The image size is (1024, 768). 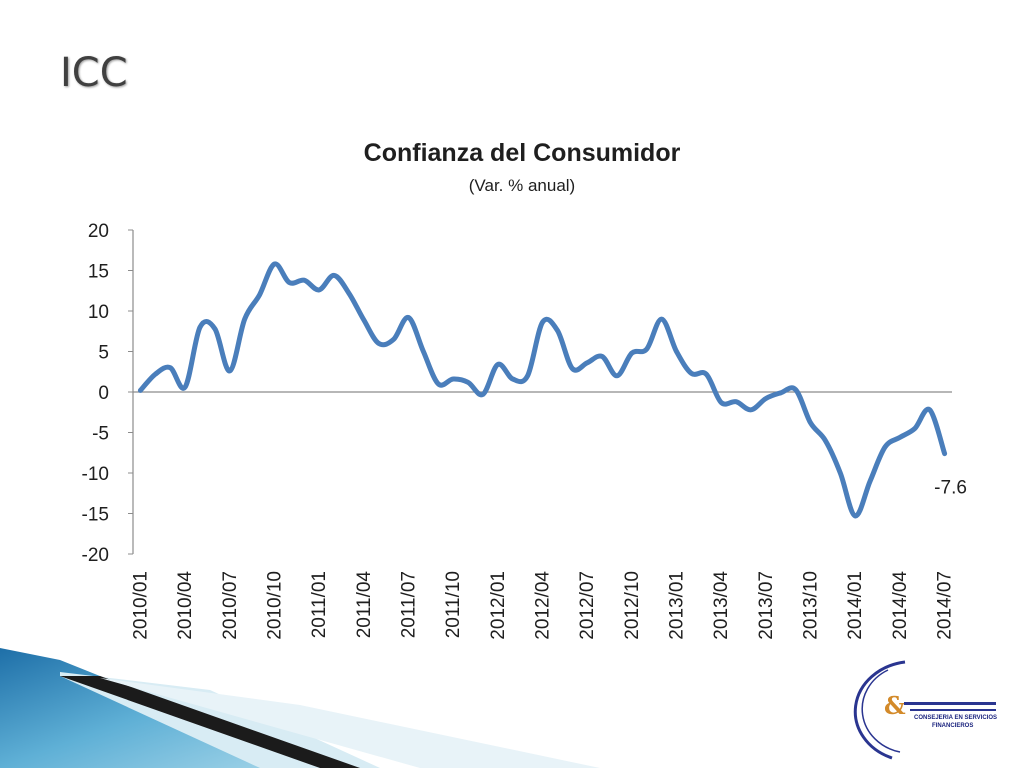 What do you see at coordinates (274, 605) in the screenshot?
I see `x-tick-label: 2010/10` at bounding box center [274, 605].